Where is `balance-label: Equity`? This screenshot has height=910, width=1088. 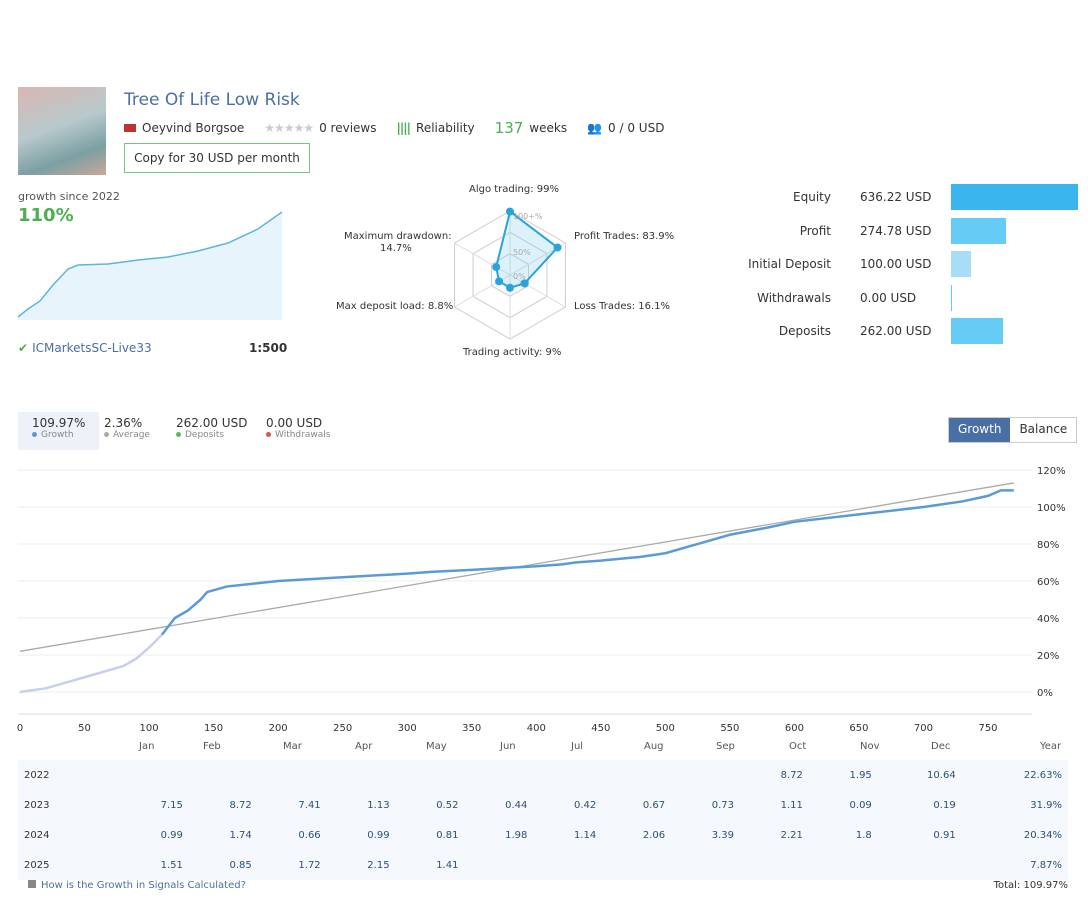 balance-label: Equity is located at coordinates (812, 197).